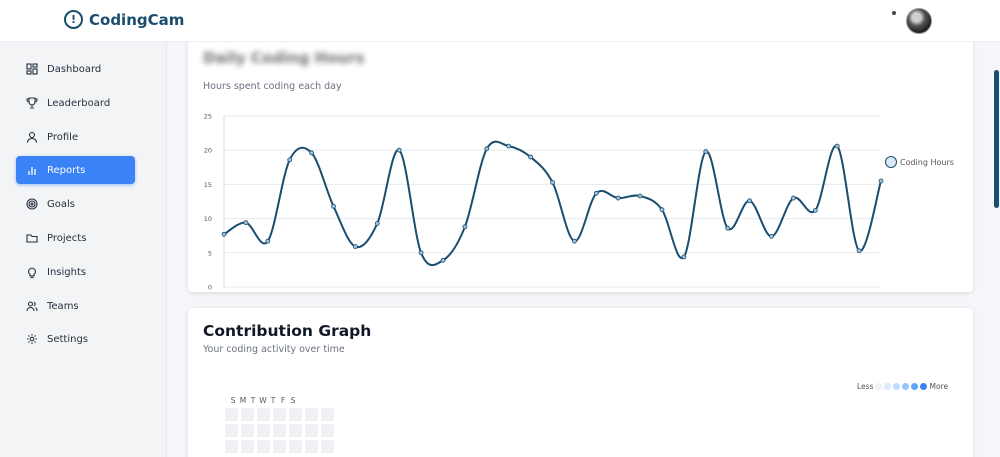  Describe the element at coordinates (32, 339) in the screenshot. I see `gear-icon` at that location.